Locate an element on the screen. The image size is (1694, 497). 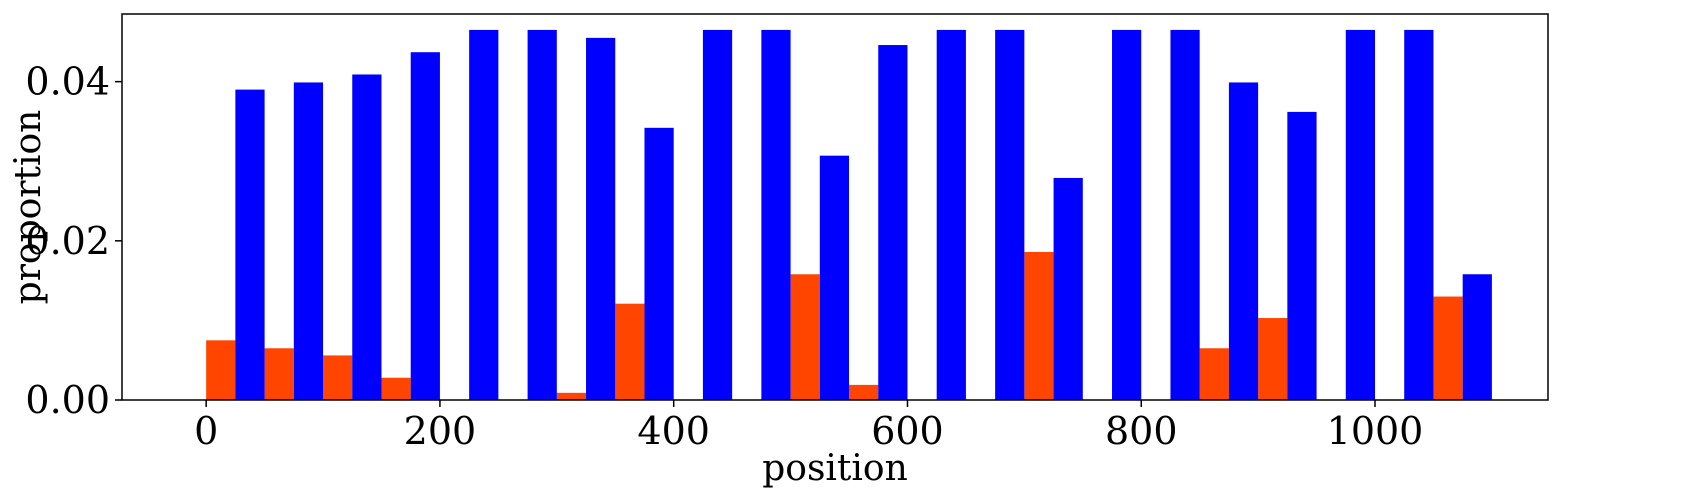
x-tick-label: 0 is located at coordinates (206, 431).